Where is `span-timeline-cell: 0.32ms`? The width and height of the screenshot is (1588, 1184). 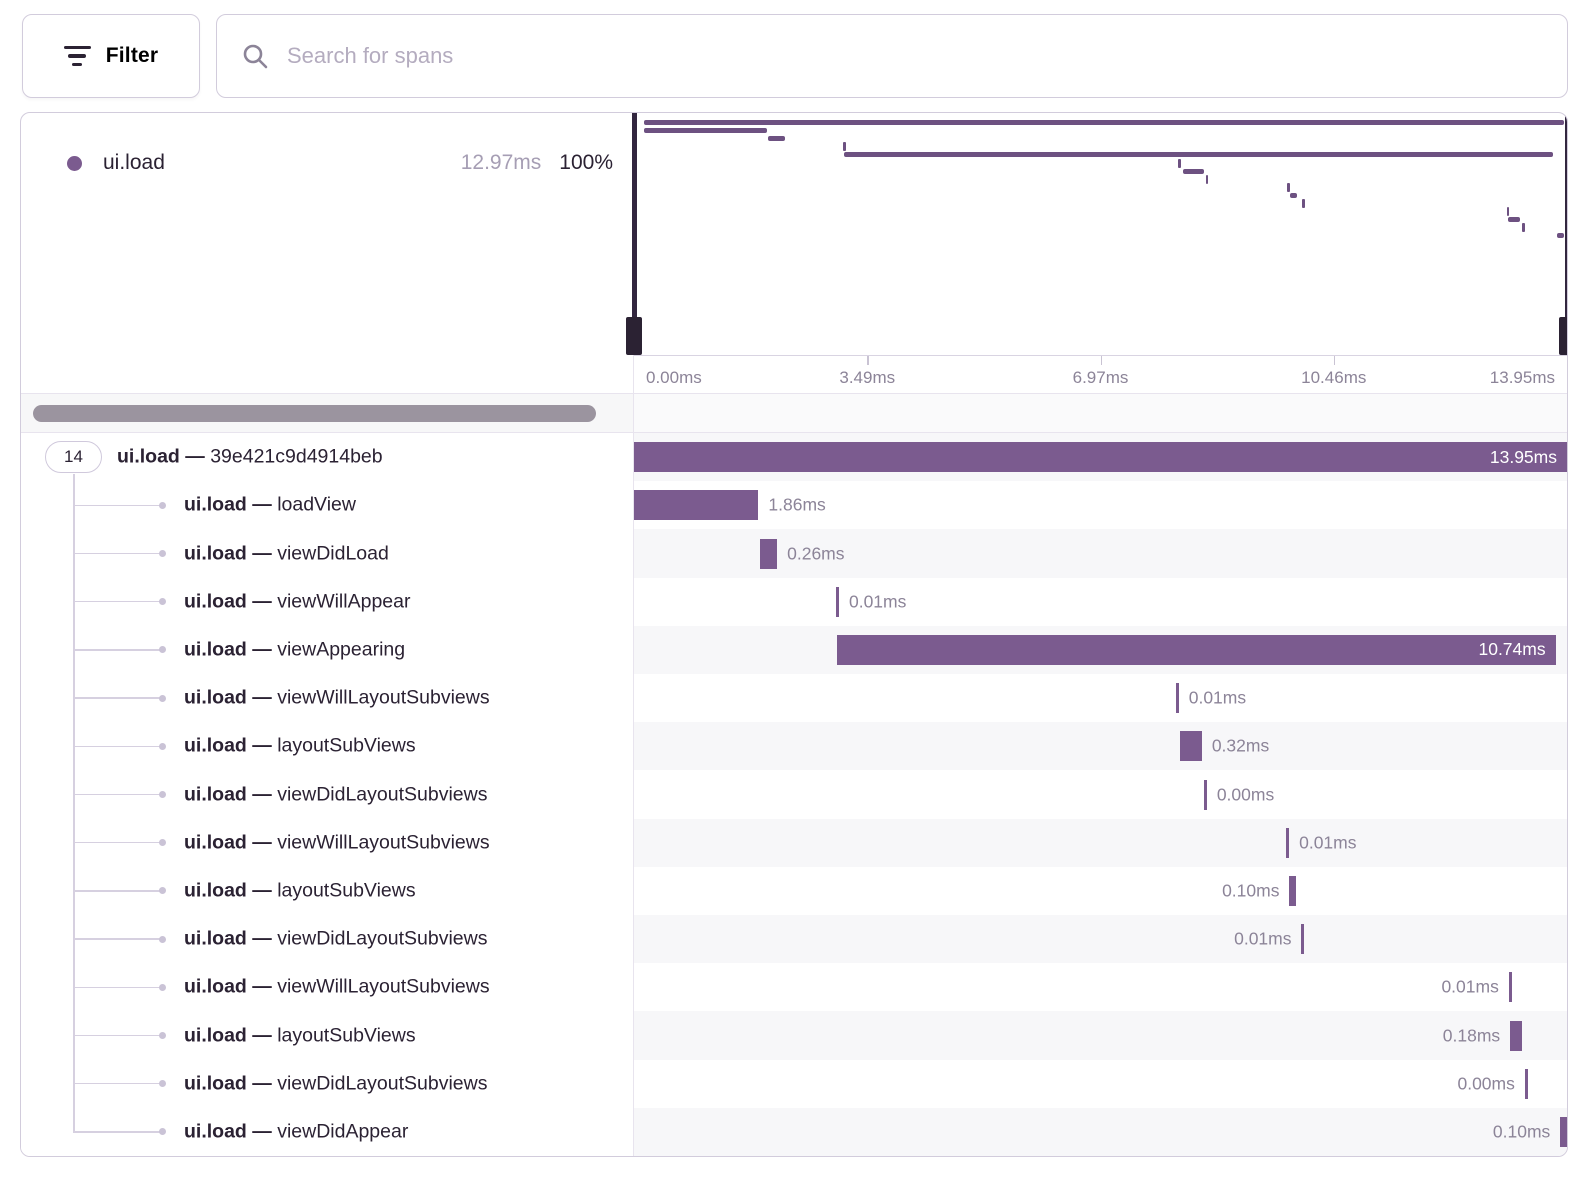 span-timeline-cell: 0.32ms is located at coordinates (1100, 746).